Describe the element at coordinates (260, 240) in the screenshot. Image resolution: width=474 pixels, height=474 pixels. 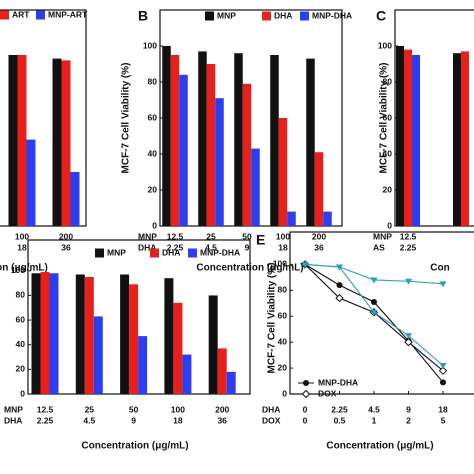
I see `panel-letter: E` at that location.